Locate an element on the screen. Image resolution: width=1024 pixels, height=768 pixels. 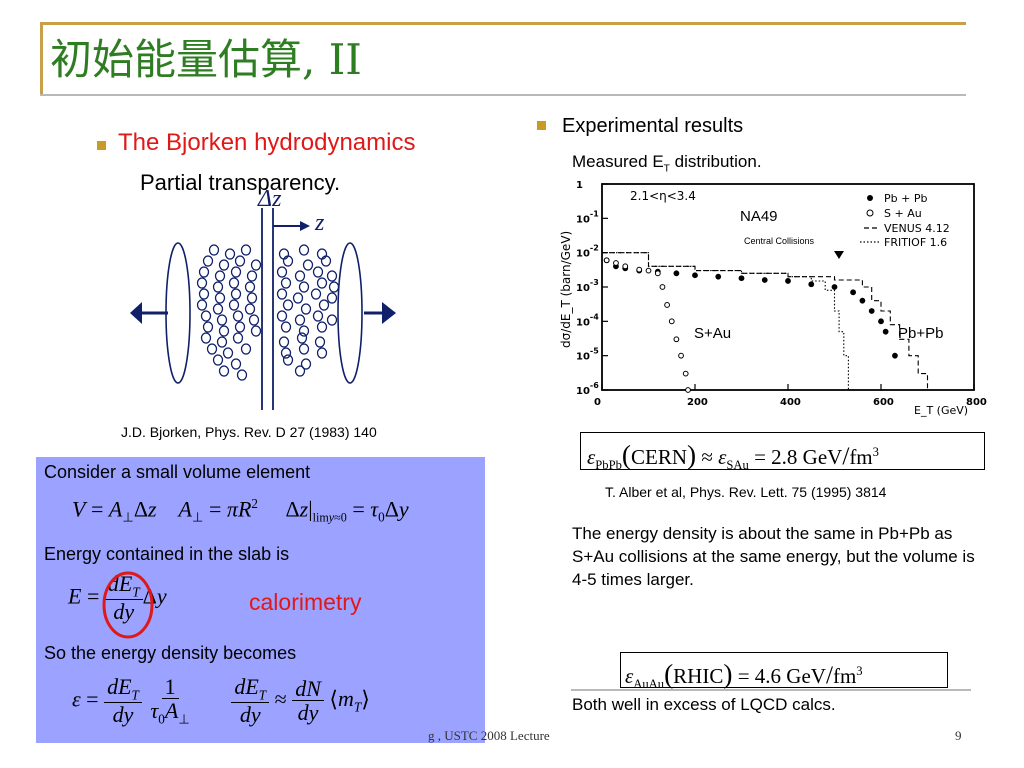
central-label: Central Collisions is located at coordinates (779, 241).